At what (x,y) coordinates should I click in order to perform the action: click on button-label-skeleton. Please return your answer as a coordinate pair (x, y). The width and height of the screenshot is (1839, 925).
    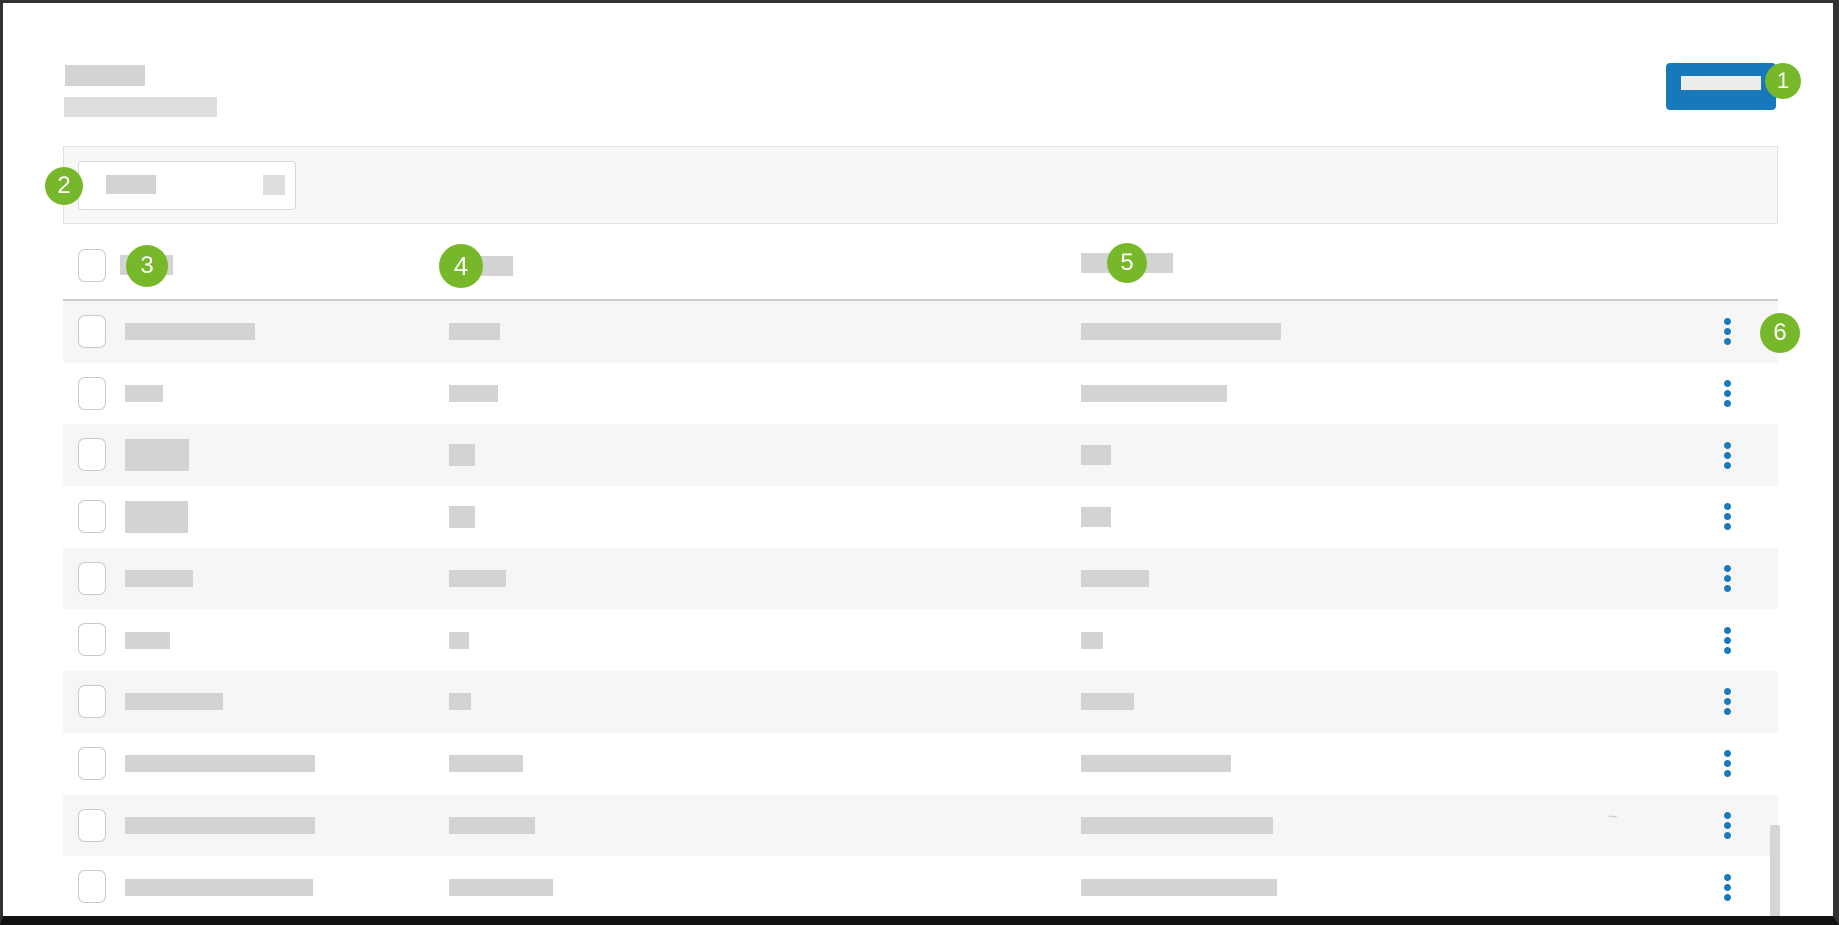
    Looking at the image, I should click on (1721, 83).